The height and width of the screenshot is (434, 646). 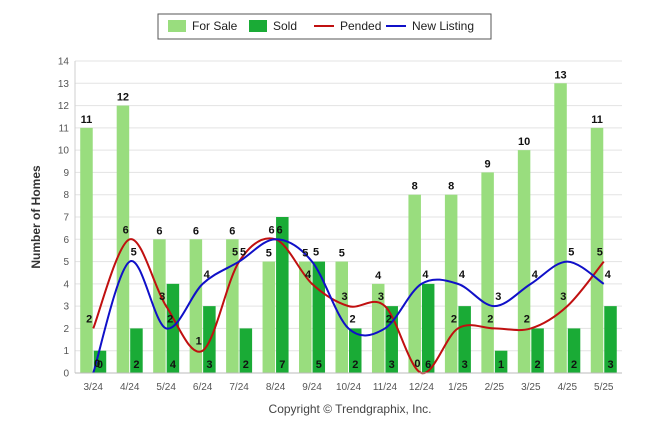 I want to click on y-tick-label: 8, so click(x=66, y=195).